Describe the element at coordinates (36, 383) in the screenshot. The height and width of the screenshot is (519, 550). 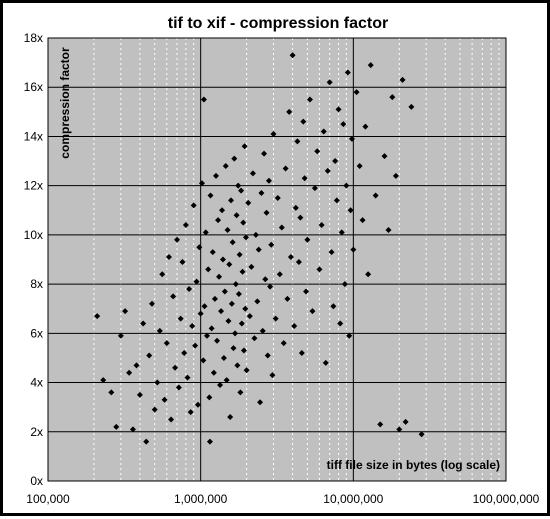
I see `y-tick-label: 4x` at that location.